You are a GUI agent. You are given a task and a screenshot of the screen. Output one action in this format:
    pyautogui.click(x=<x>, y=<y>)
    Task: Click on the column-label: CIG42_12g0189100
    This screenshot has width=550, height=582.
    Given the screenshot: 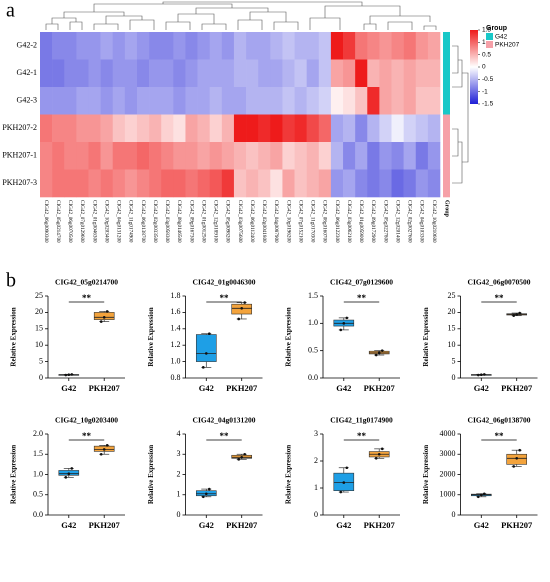 What is the action you would take?
    pyautogui.click(x=216, y=221)
    